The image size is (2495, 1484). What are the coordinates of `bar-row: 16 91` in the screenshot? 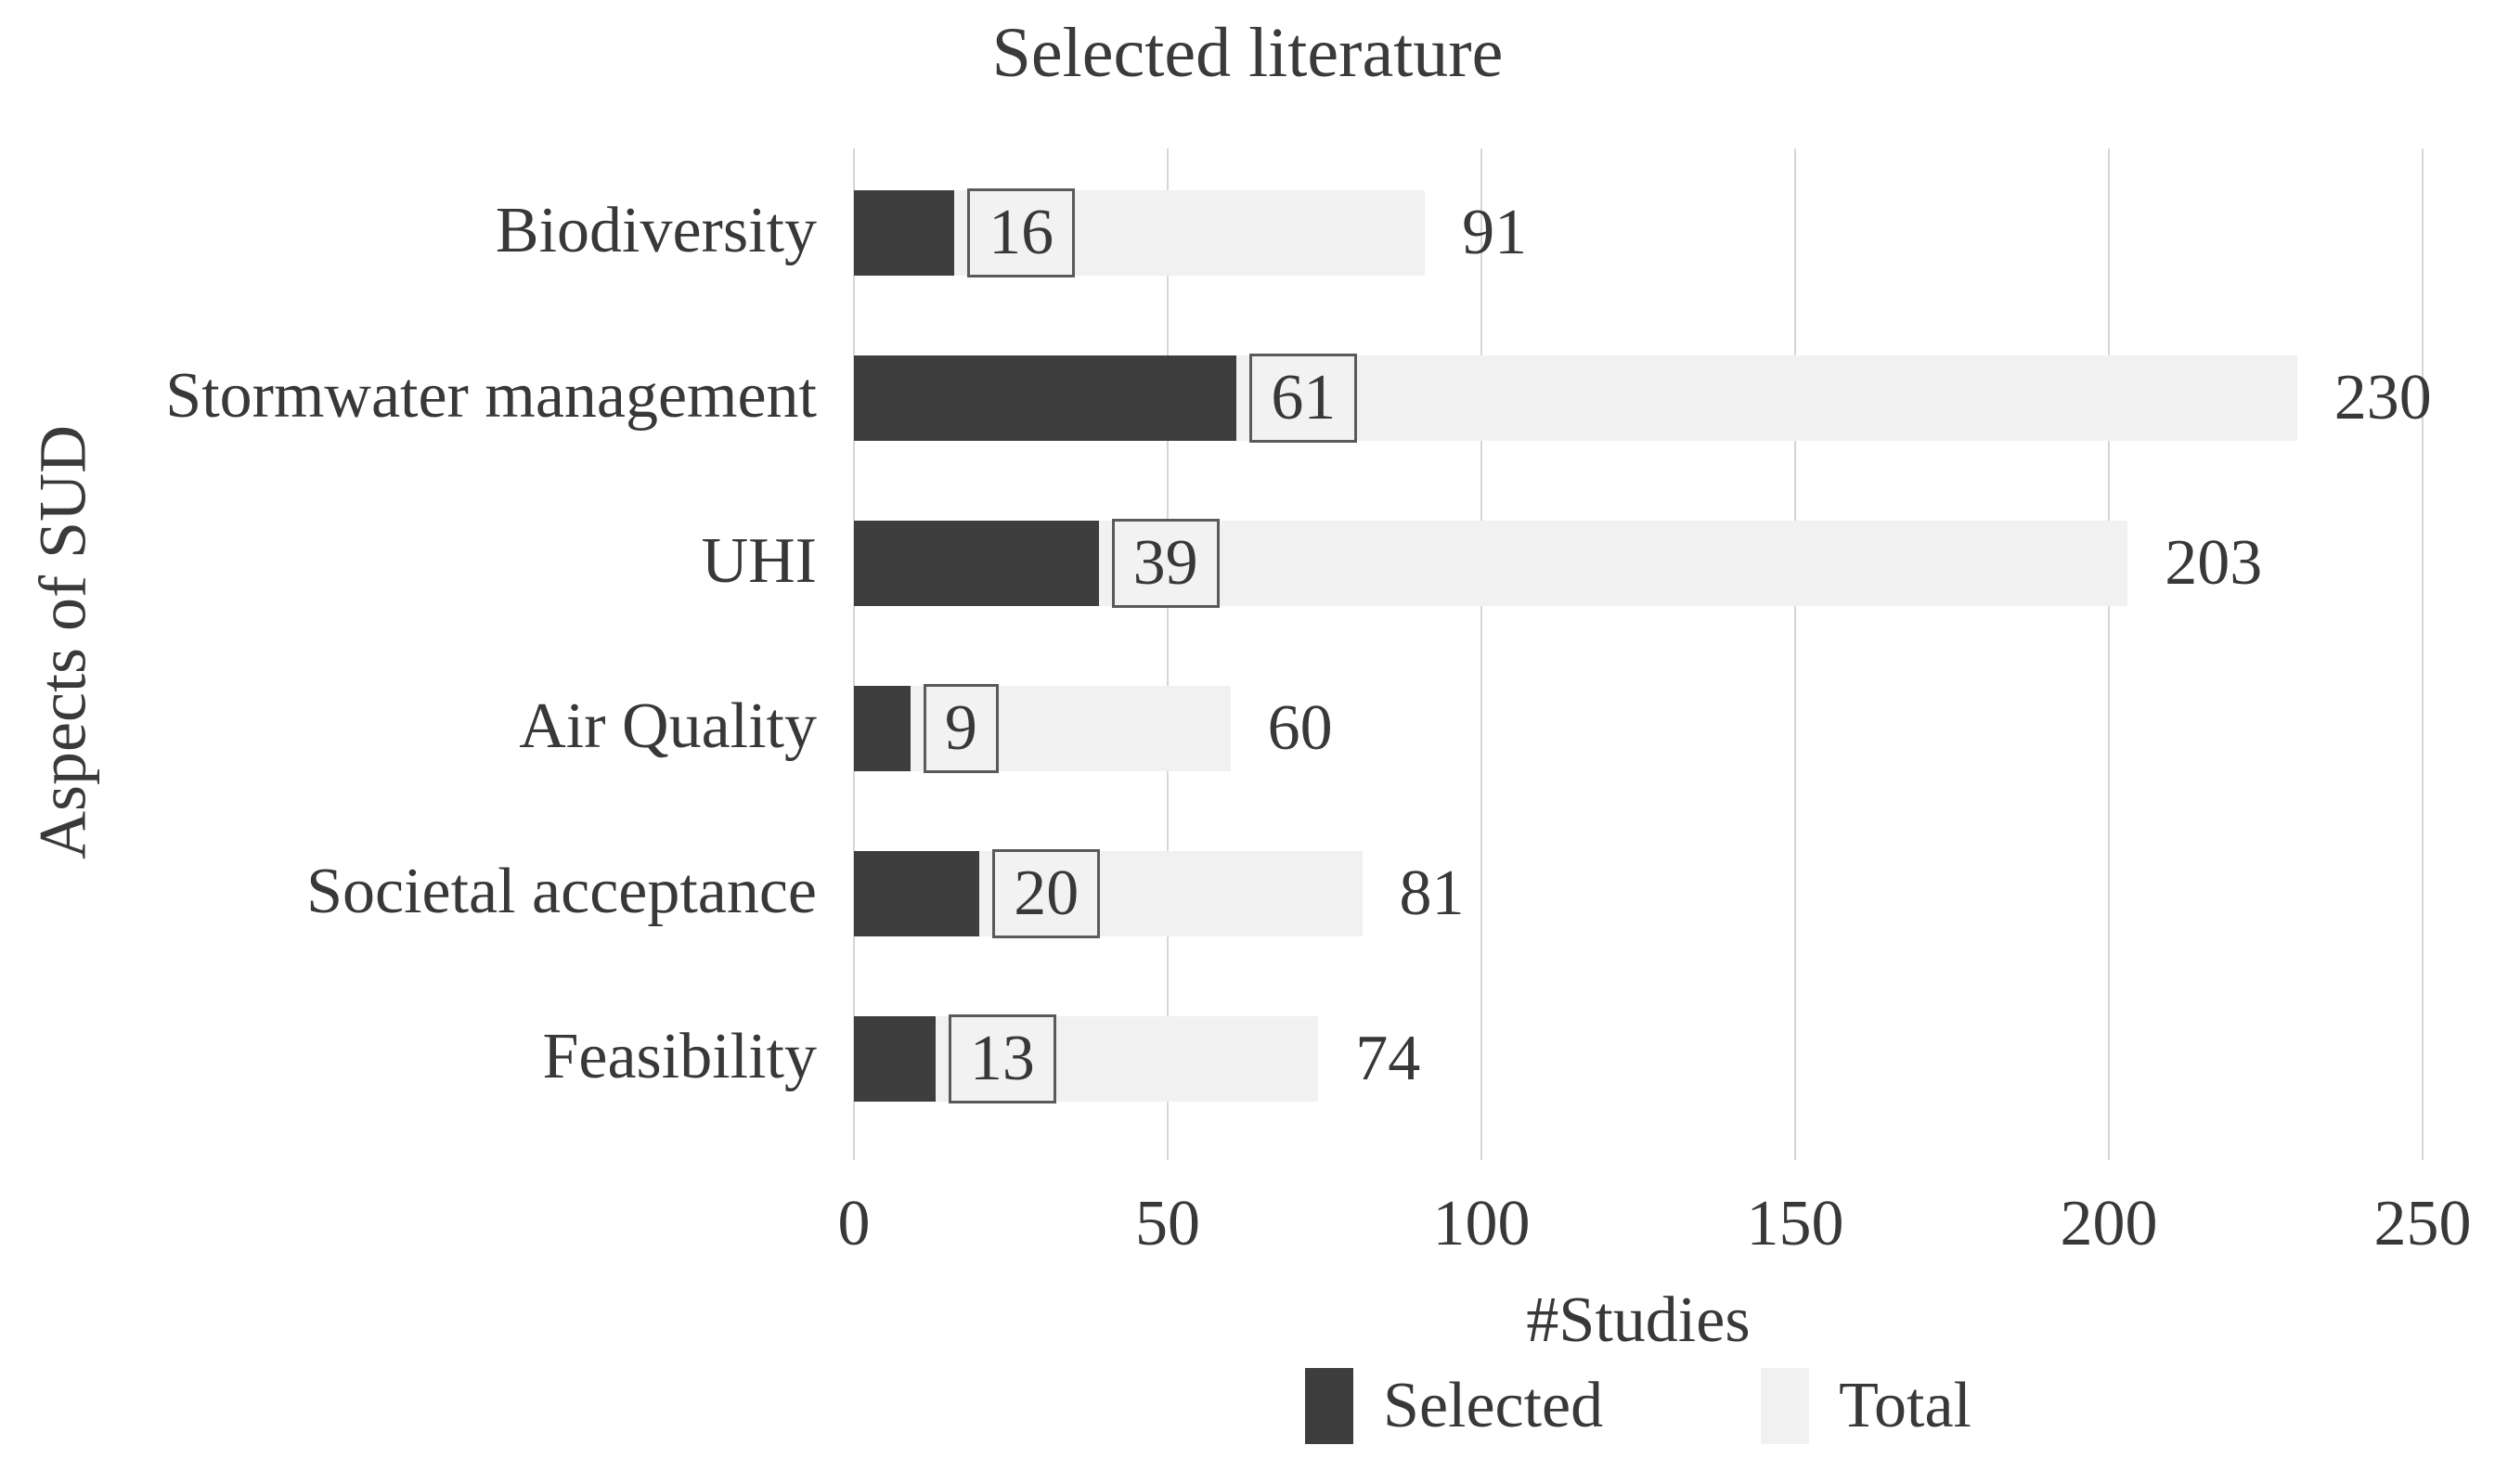 It's located at (1638, 233).